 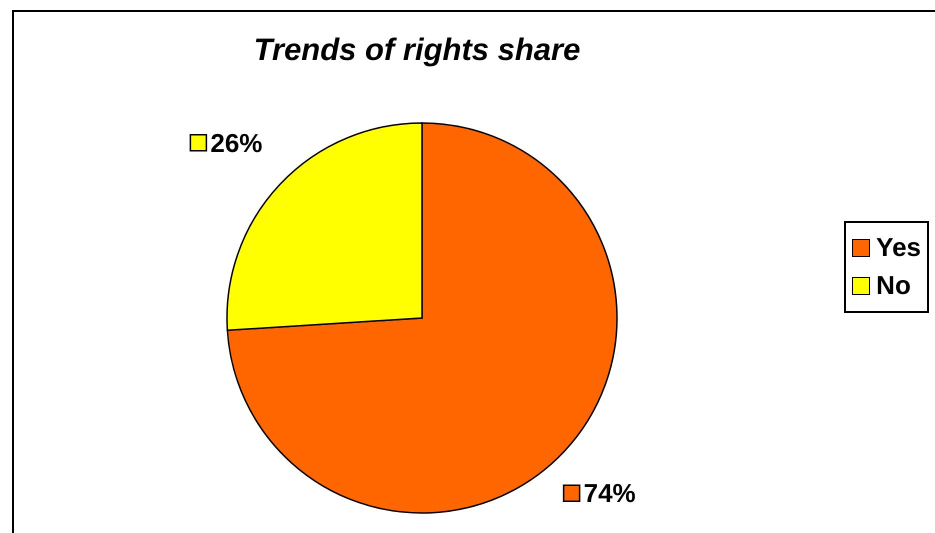 I want to click on legend-label: Yes, so click(x=898, y=247).